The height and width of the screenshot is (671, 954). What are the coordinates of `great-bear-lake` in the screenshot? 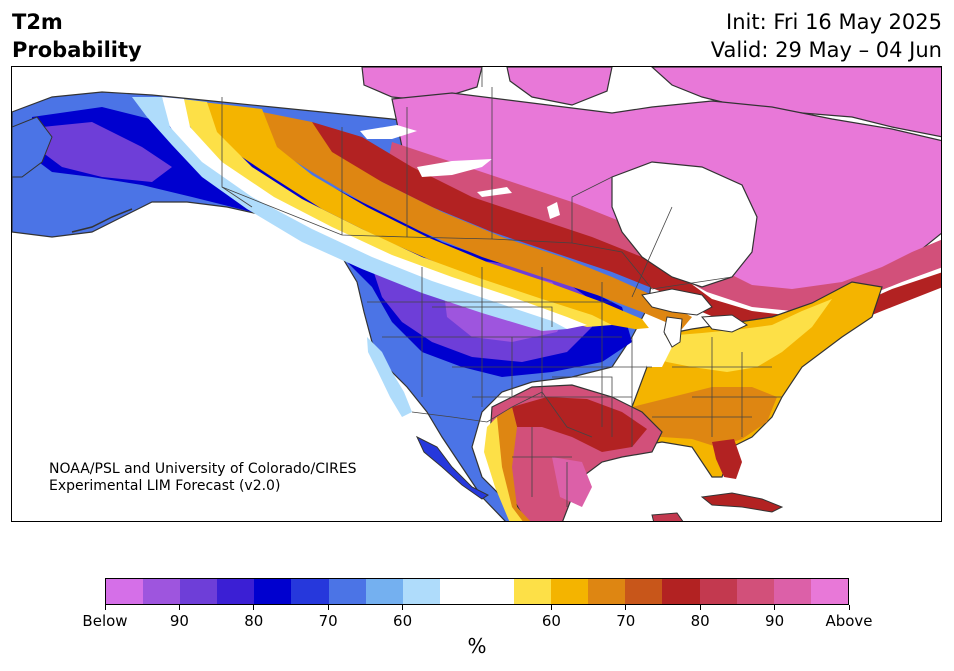 It's located at (388, 132).